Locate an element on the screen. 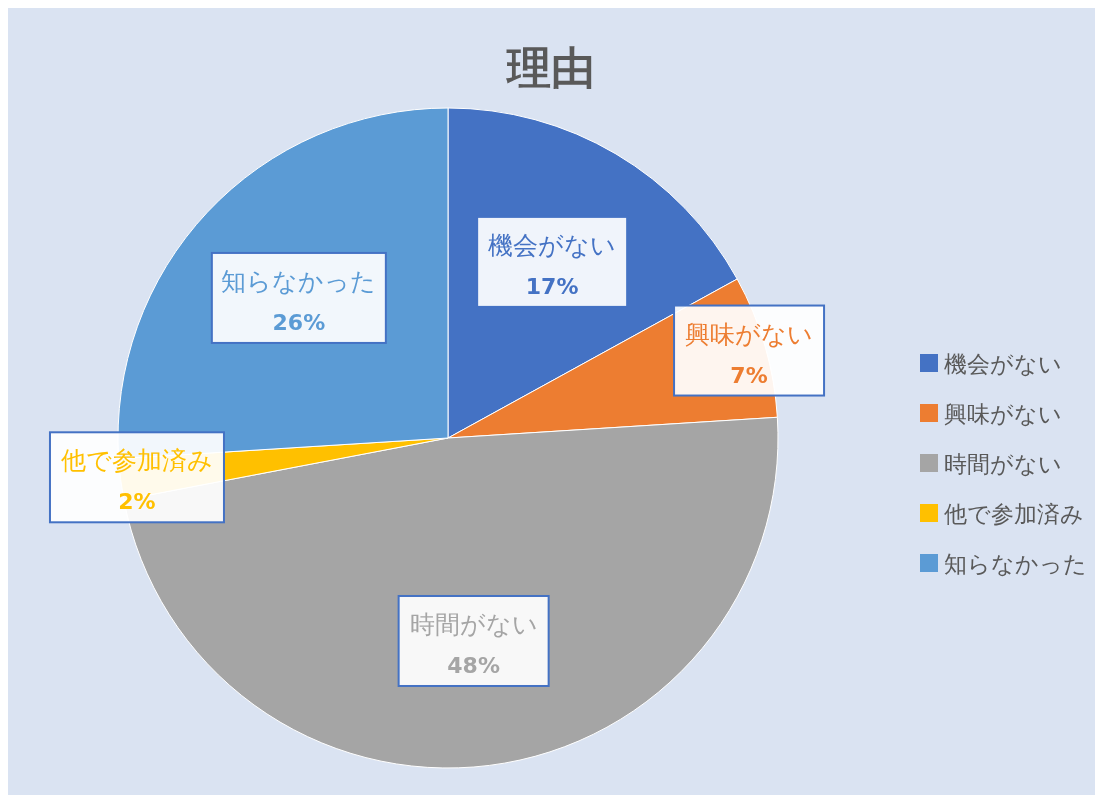  slice-label: 時間がない is located at coordinates (473, 624).